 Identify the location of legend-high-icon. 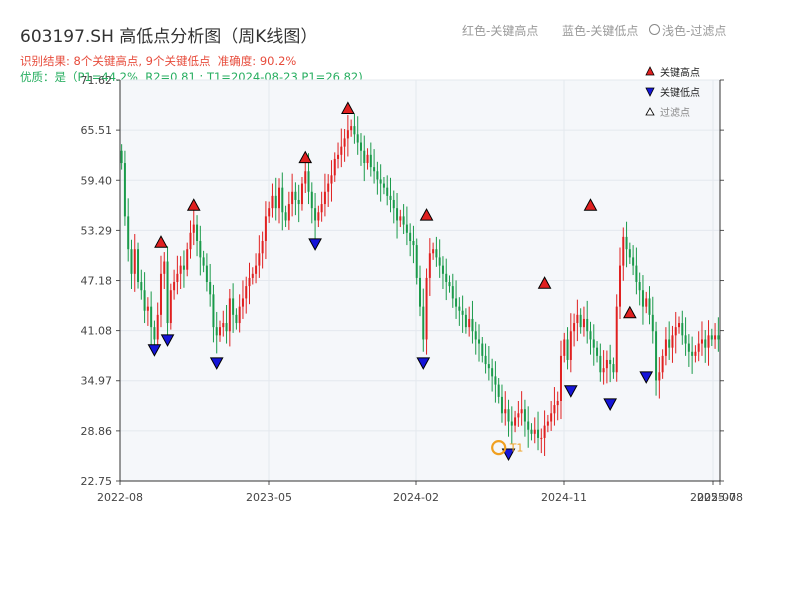
(650, 71).